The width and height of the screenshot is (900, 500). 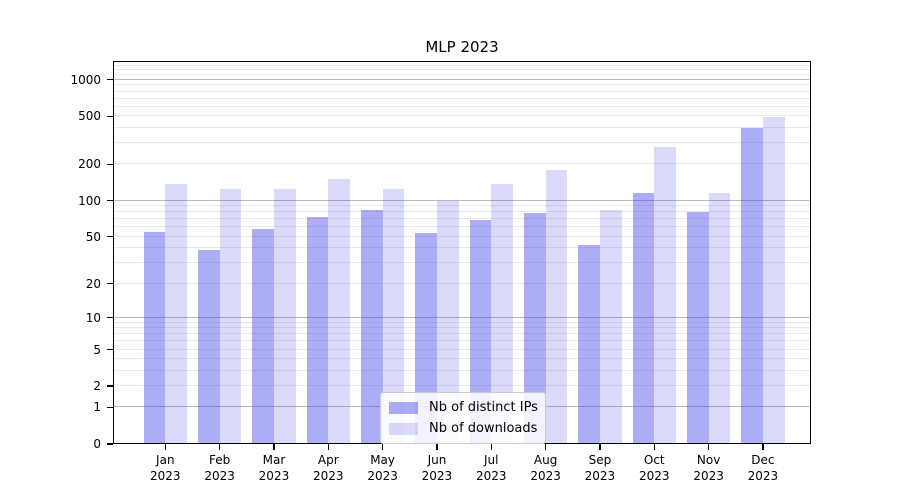 I want to click on bar-downloads-jun, so click(x=447, y=322).